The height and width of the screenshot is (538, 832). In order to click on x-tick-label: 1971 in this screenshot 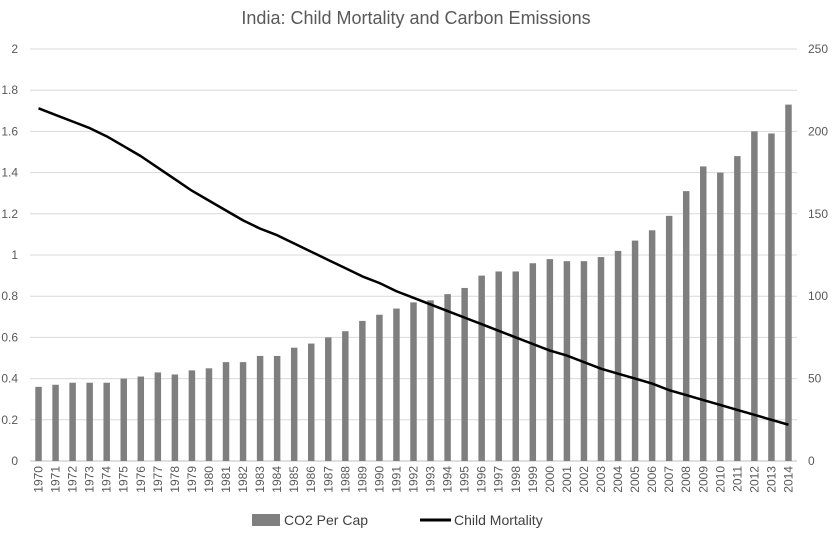, I will do `click(56, 479)`.